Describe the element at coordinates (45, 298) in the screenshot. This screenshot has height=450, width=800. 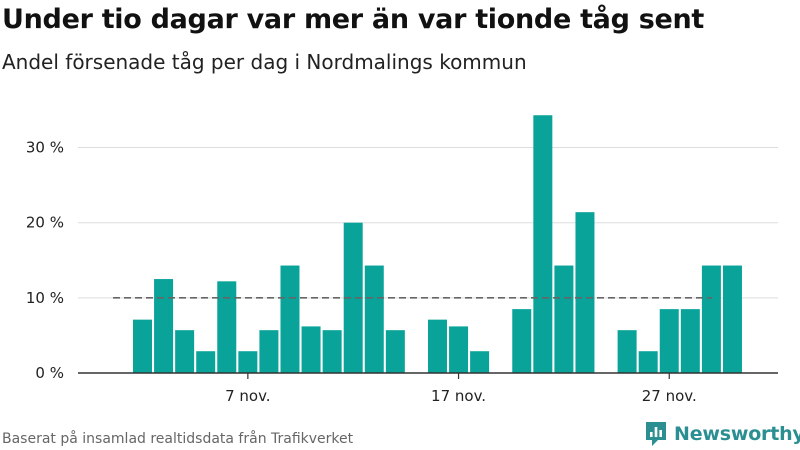
I see `y-tick-label: 10 %` at that location.